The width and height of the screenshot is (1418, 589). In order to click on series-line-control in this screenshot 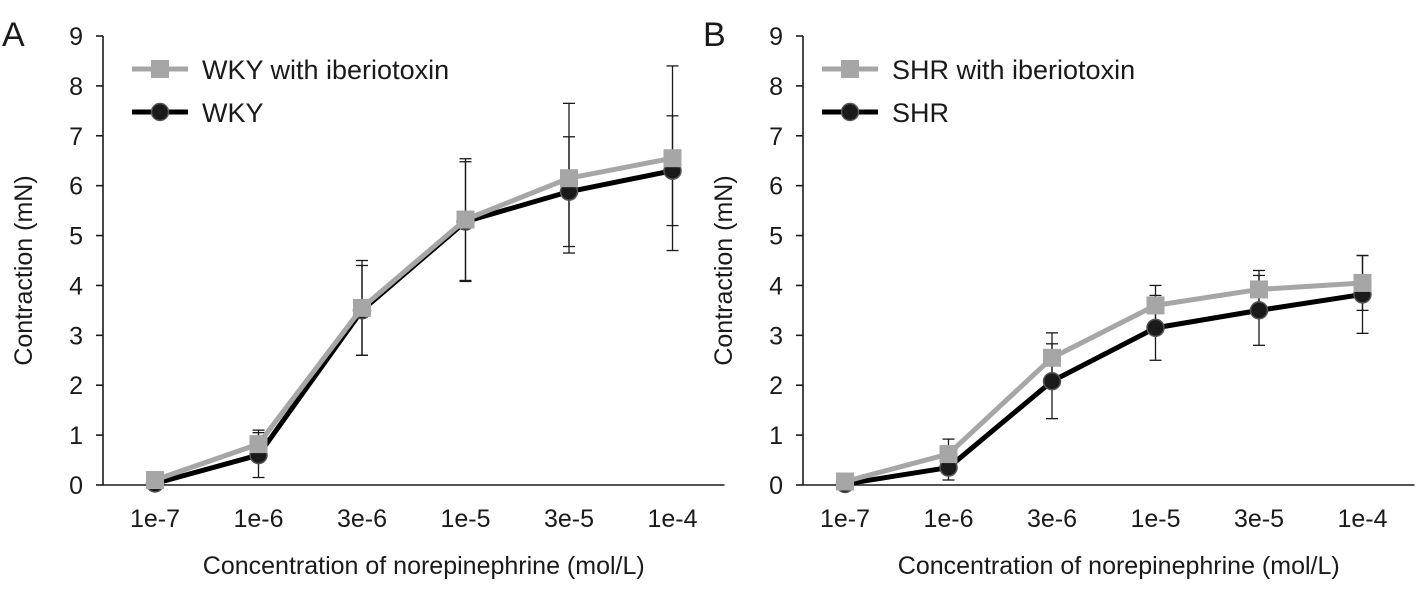, I will do `click(1103, 389)`.